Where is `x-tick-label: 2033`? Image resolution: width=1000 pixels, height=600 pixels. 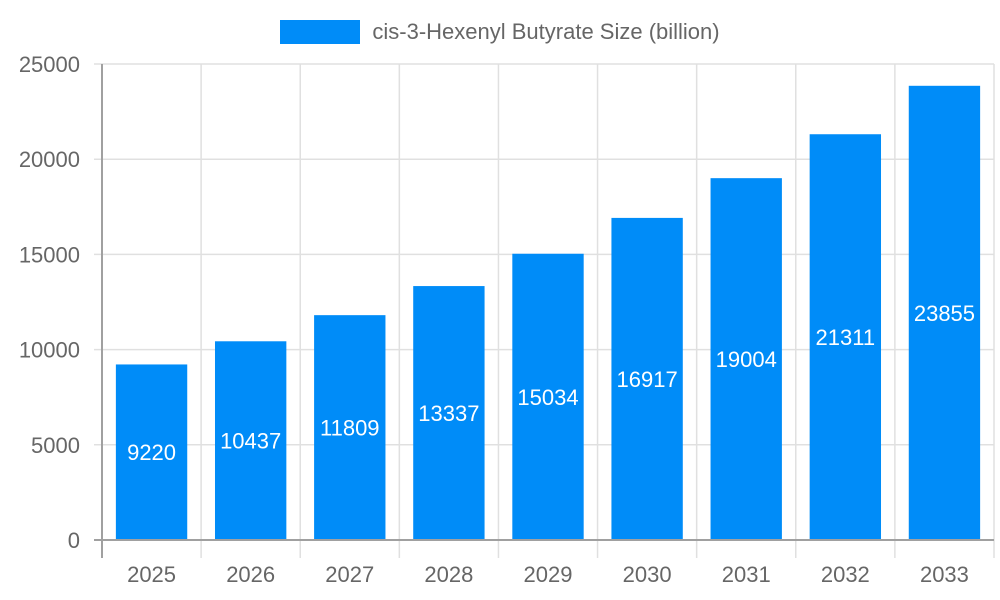
x-tick-label: 2033 is located at coordinates (944, 574).